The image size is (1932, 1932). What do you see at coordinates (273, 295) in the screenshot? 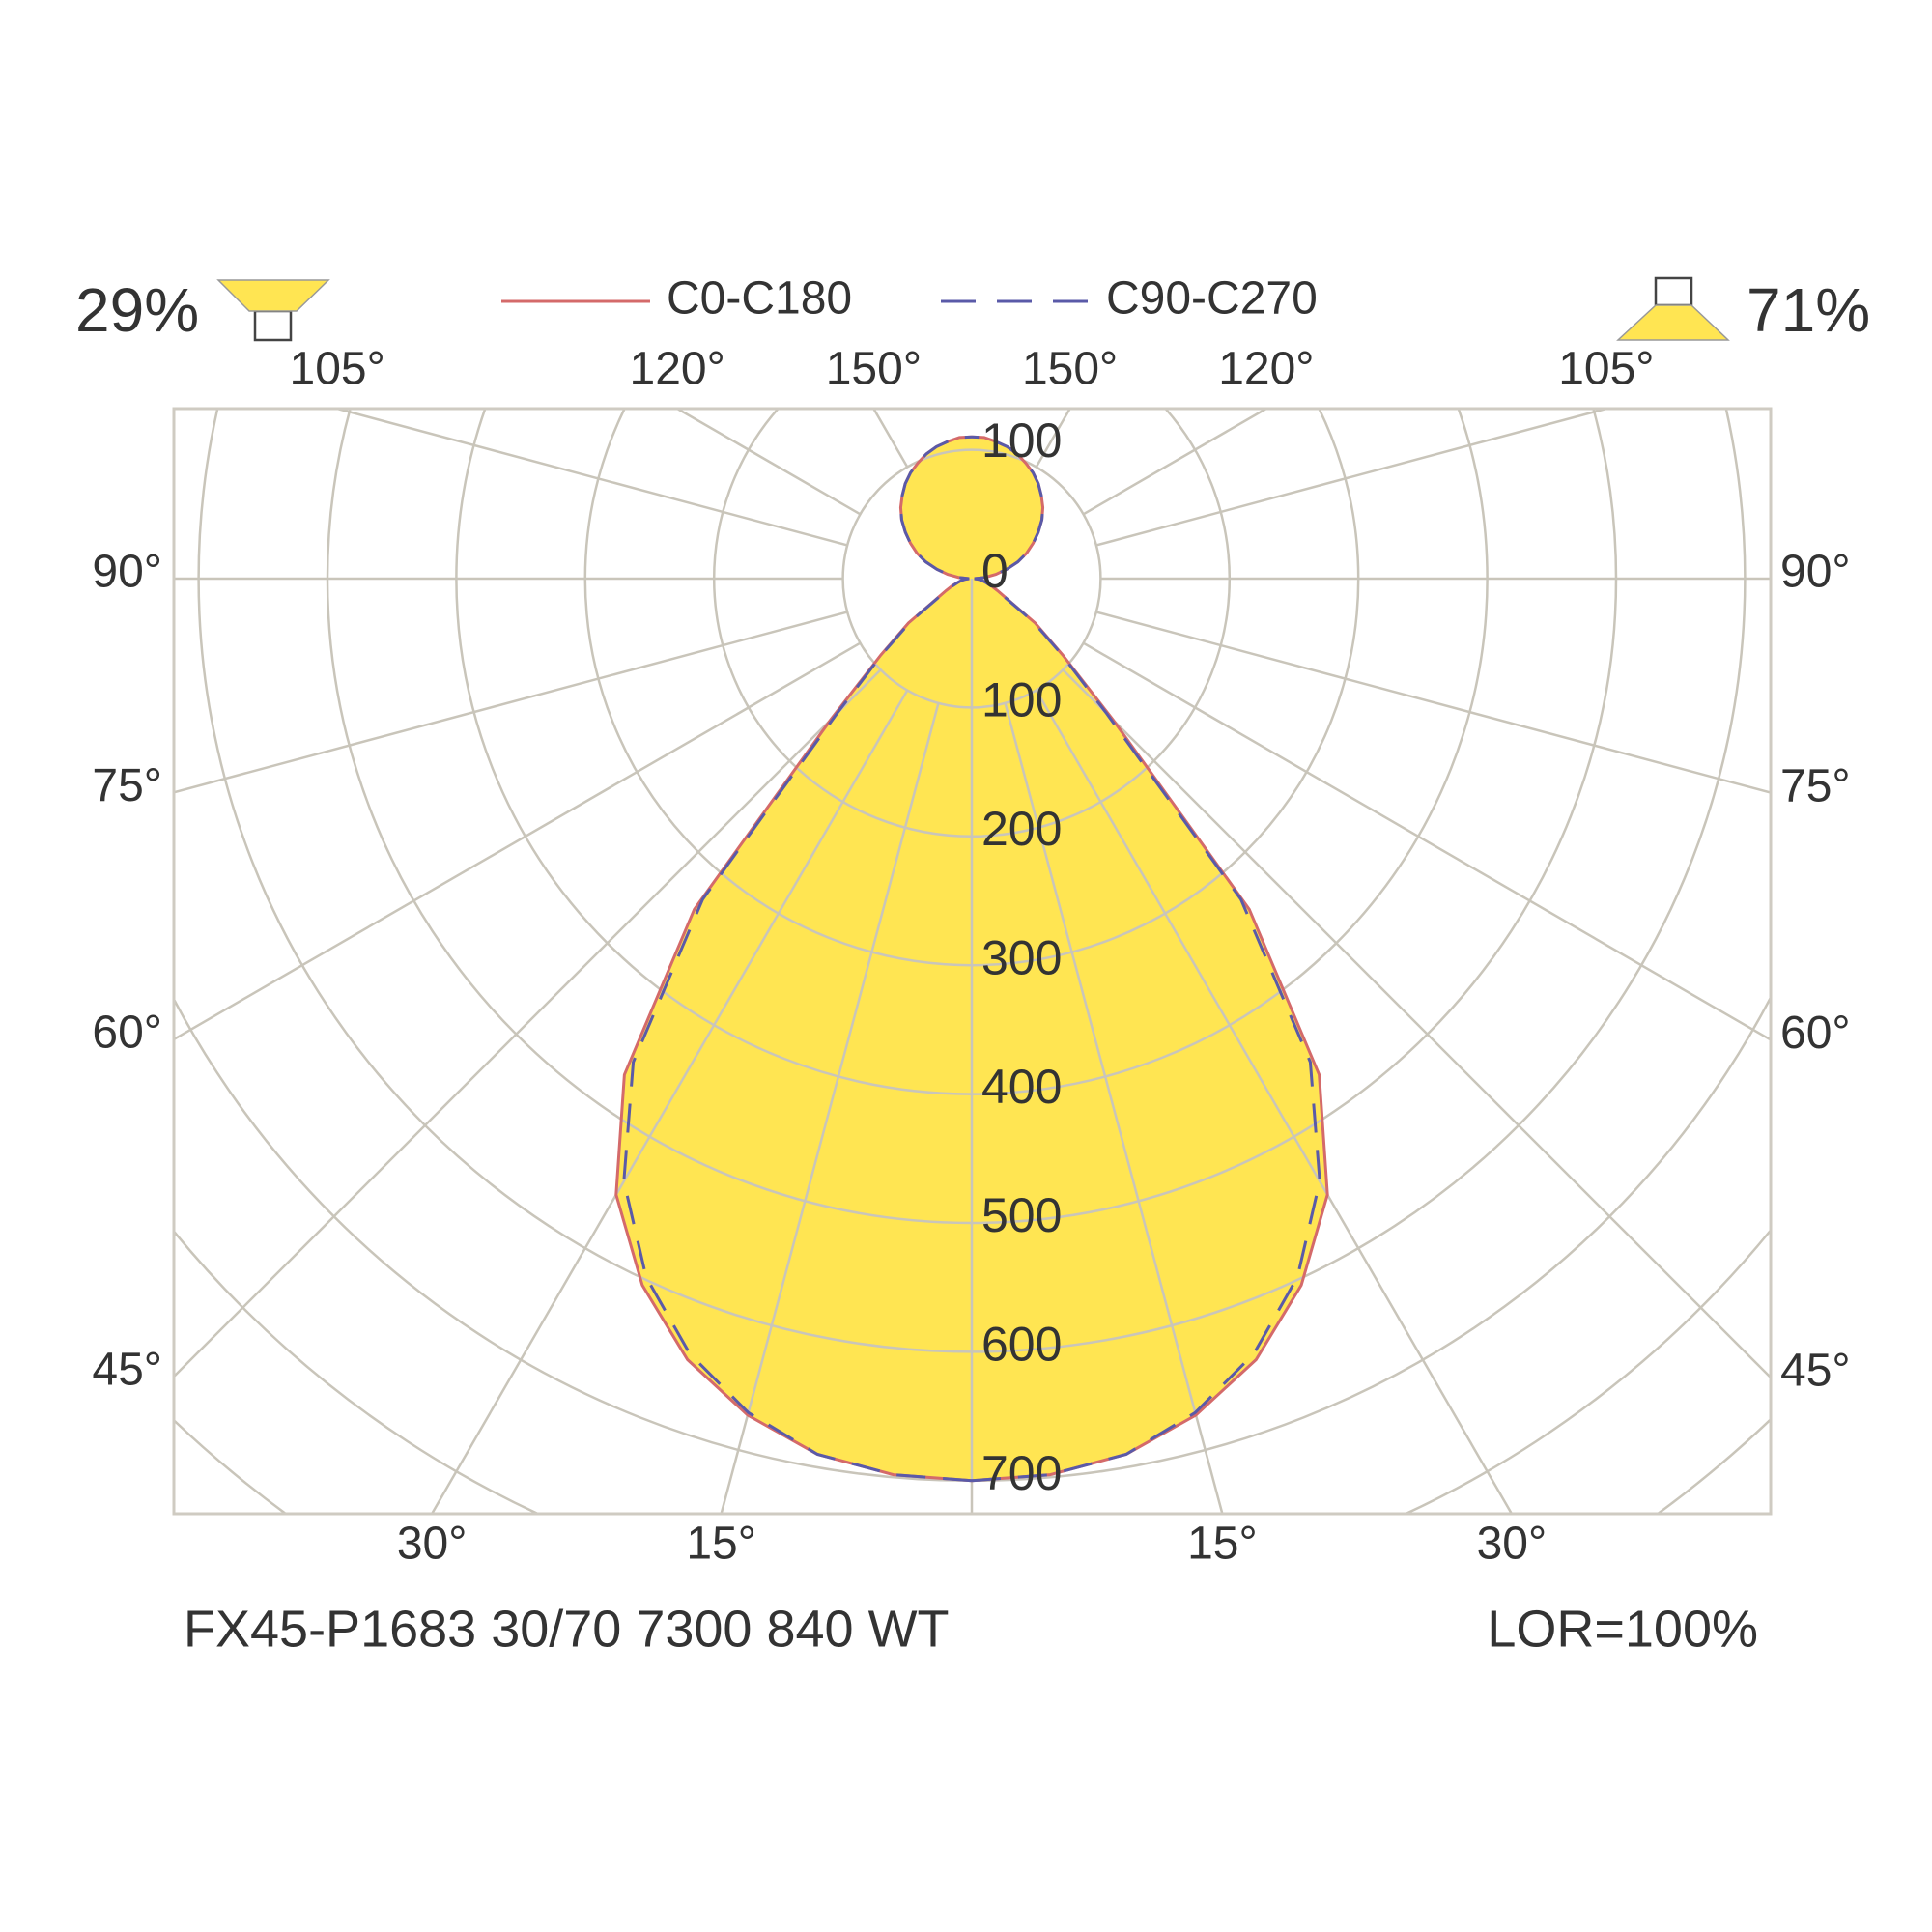
I see `downward-icon` at bounding box center [273, 295].